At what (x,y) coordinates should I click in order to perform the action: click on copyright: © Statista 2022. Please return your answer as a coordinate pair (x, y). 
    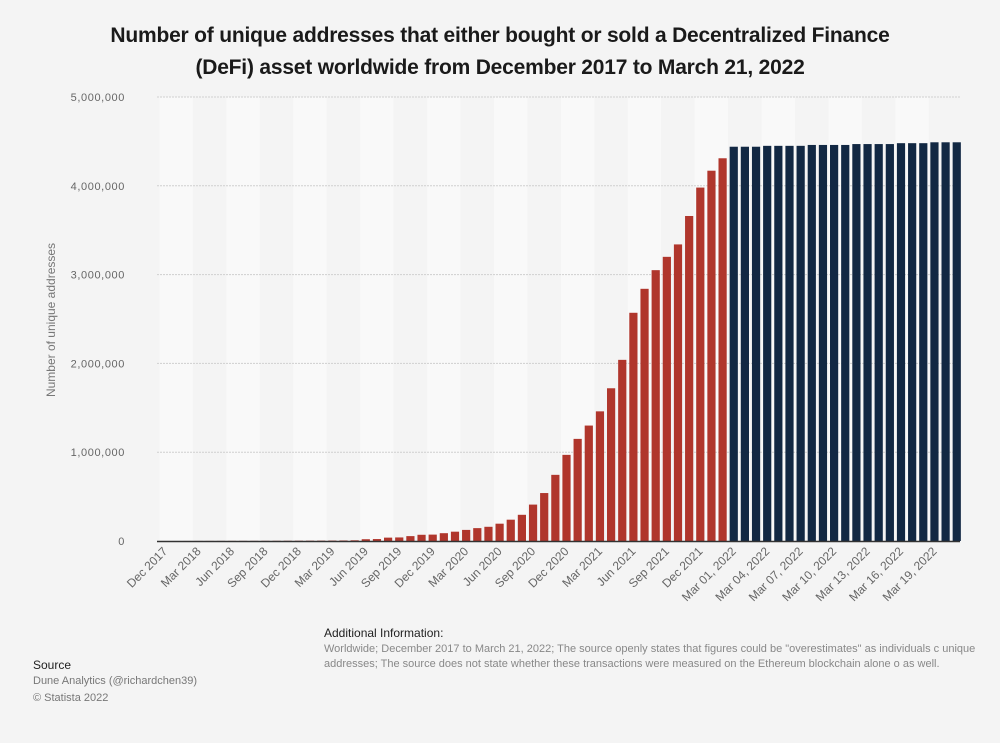
    Looking at the image, I should click on (71, 698).